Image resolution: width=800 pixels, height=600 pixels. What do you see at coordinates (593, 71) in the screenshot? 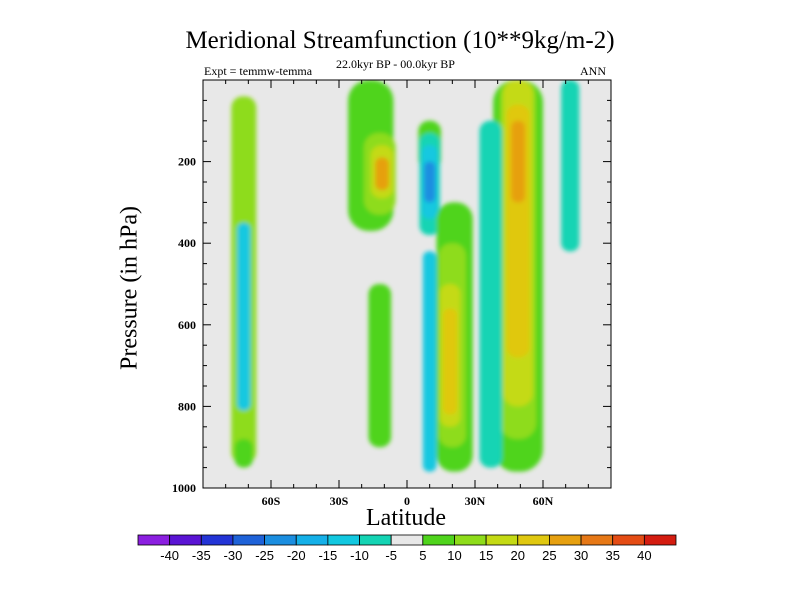
I see `season-label: ANN` at bounding box center [593, 71].